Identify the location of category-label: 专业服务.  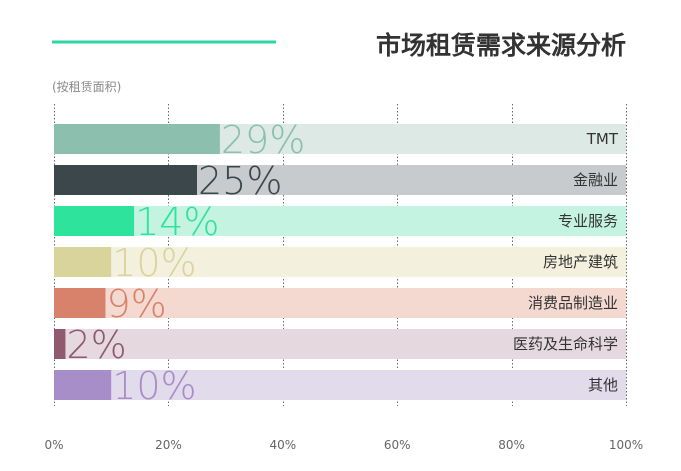
(588, 221).